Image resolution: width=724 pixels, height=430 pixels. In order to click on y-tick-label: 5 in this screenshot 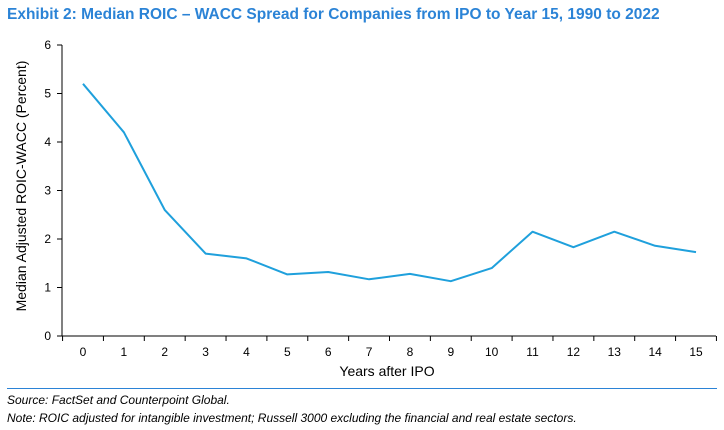, I will do `click(47, 94)`.